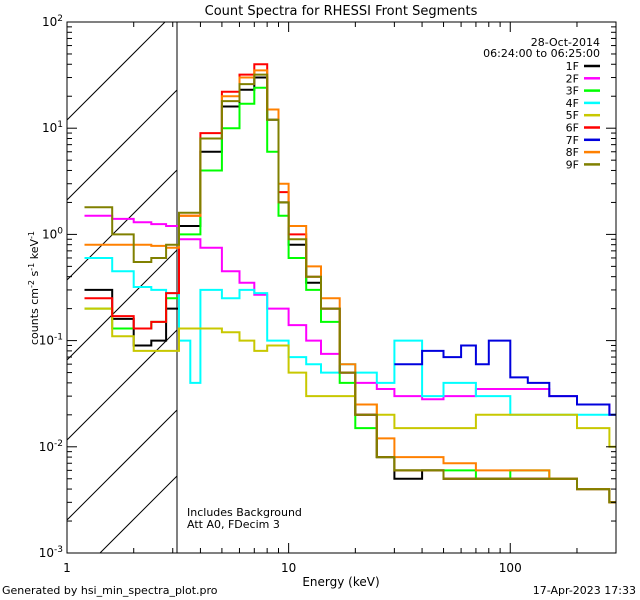 The image size is (640, 600). Describe the element at coordinates (341, 11) in the screenshot. I see `chart-title: Count Spectra for RHESSI Front Segments` at that location.